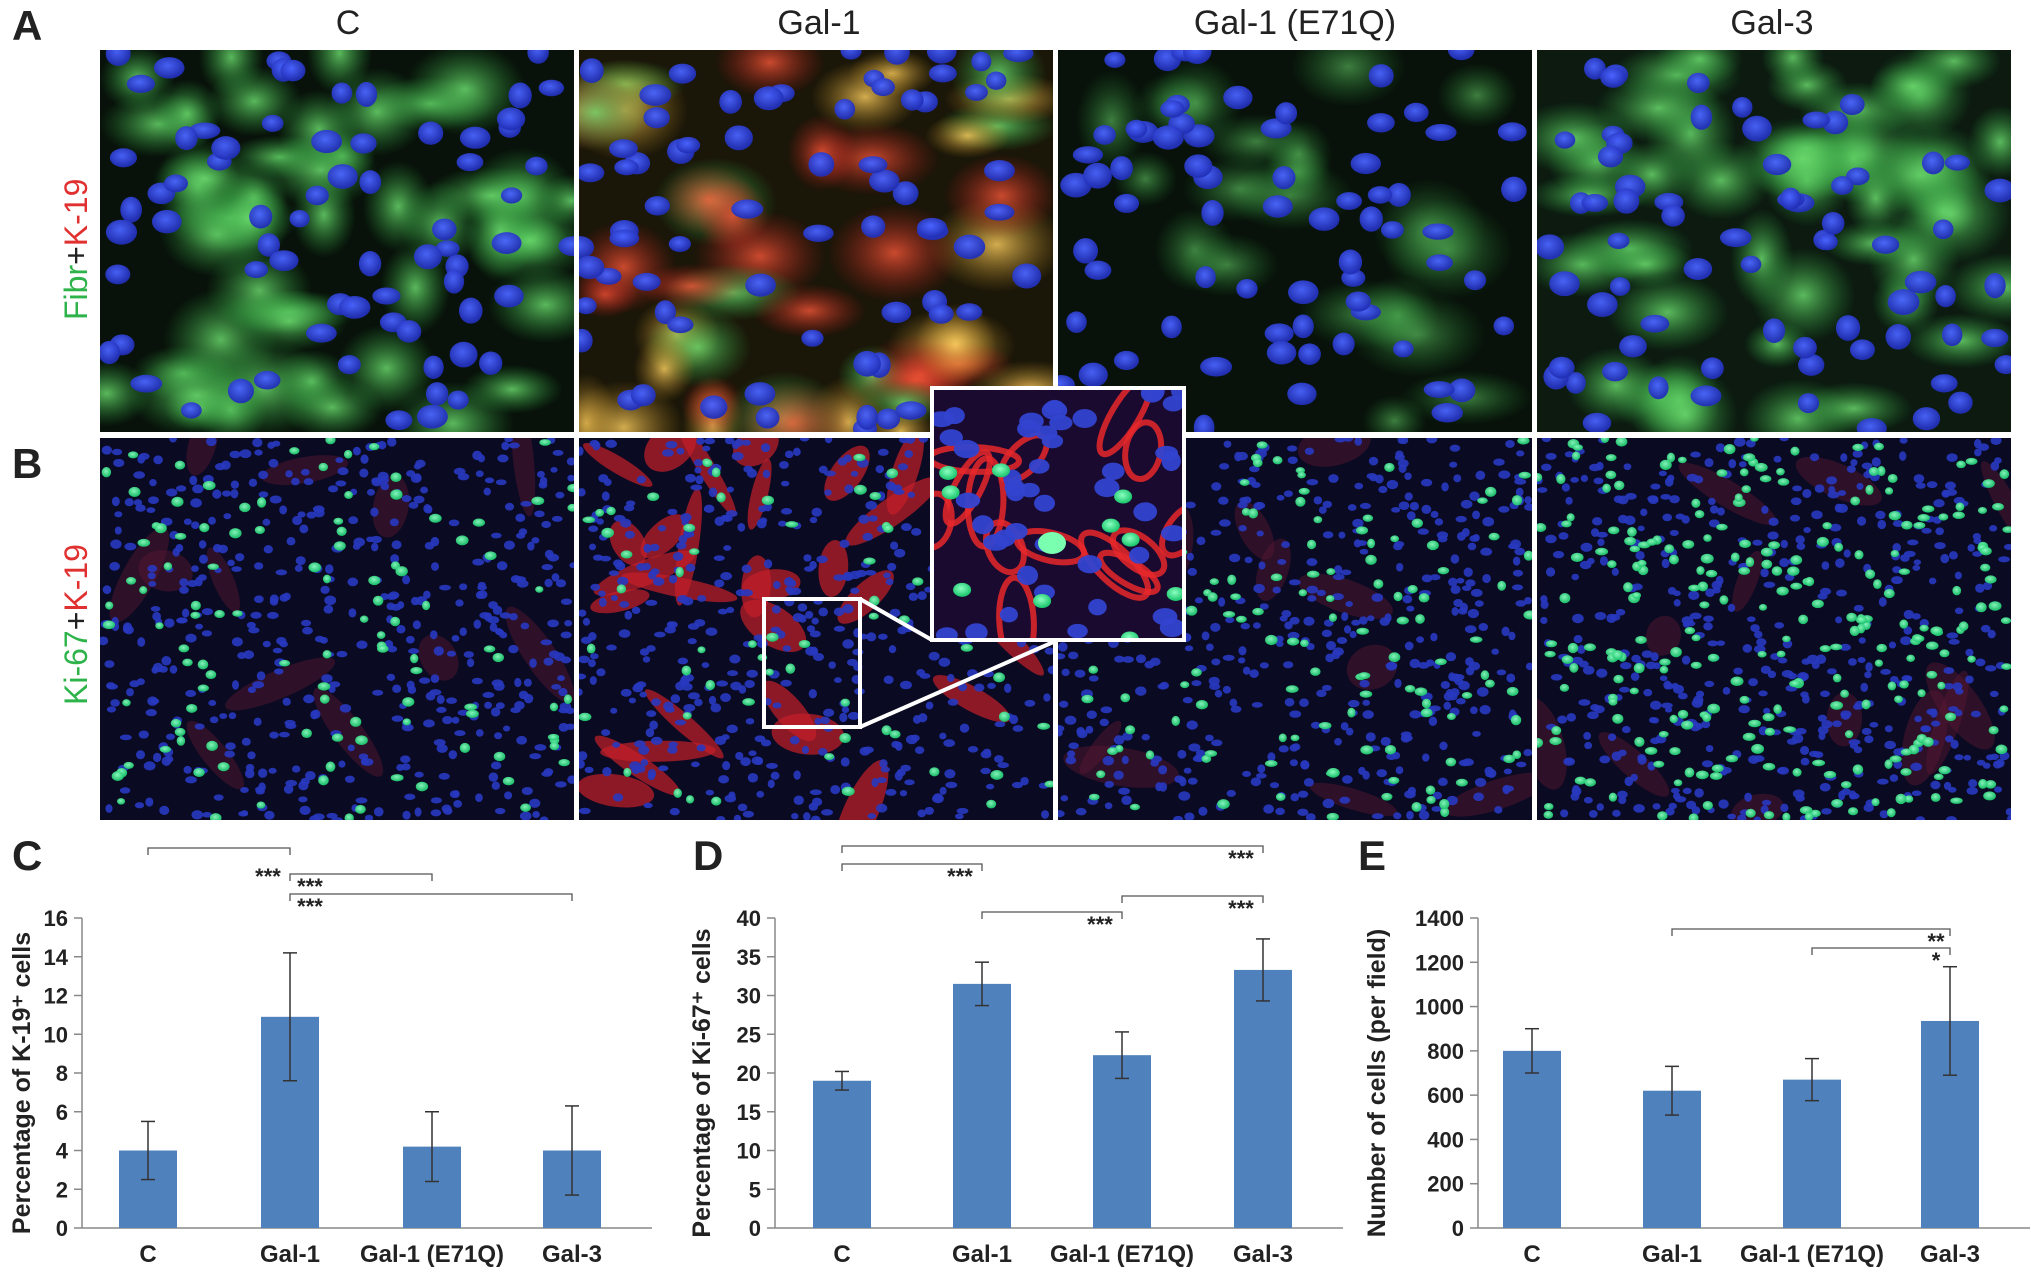 Image resolution: width=2031 pixels, height=1281 pixels. I want to click on row-label-plus-b: +, so click(76, 621).